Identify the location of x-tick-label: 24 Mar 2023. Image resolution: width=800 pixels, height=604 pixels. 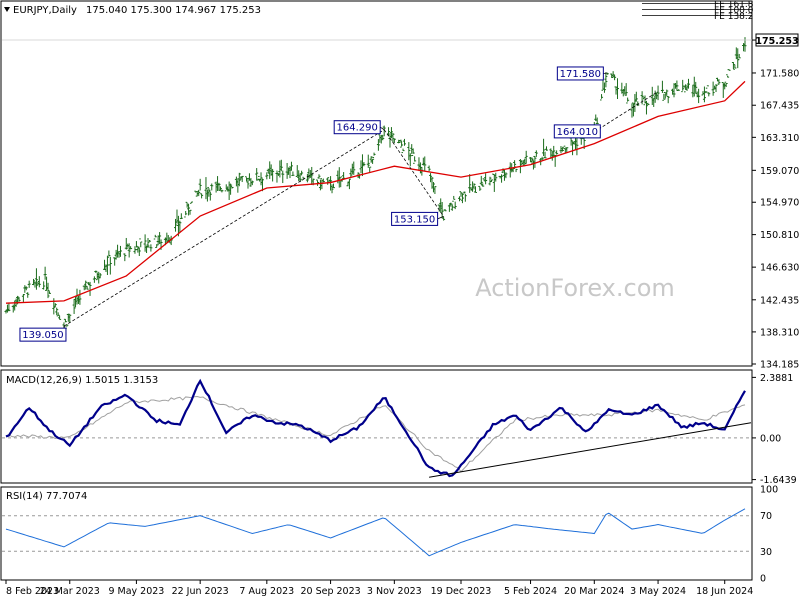
(70, 591).